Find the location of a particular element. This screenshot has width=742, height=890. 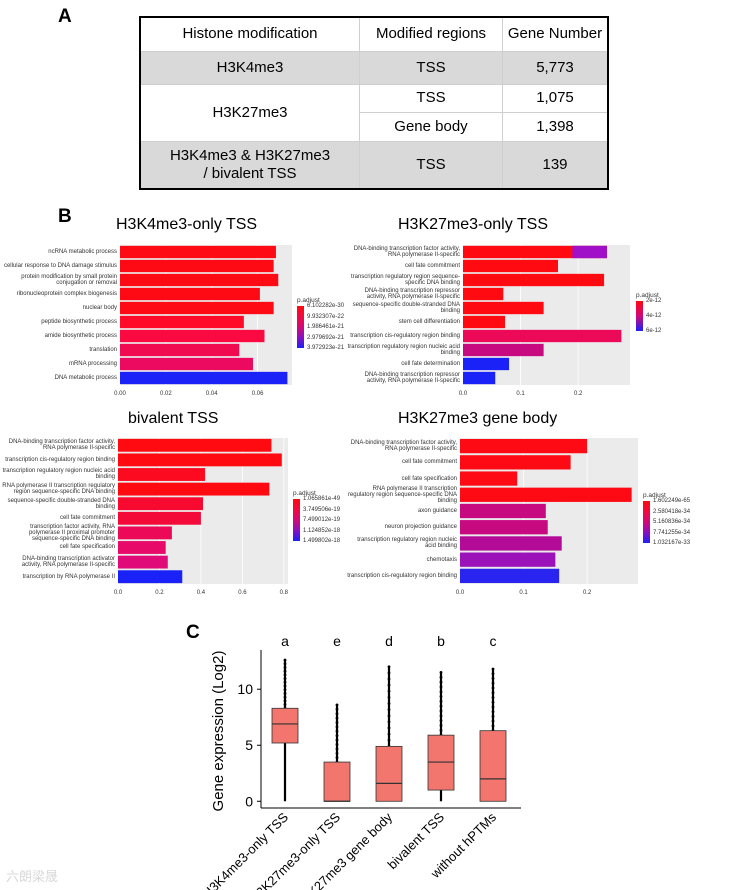

category-label: peptide biosynthetic process is located at coordinates (79, 321).